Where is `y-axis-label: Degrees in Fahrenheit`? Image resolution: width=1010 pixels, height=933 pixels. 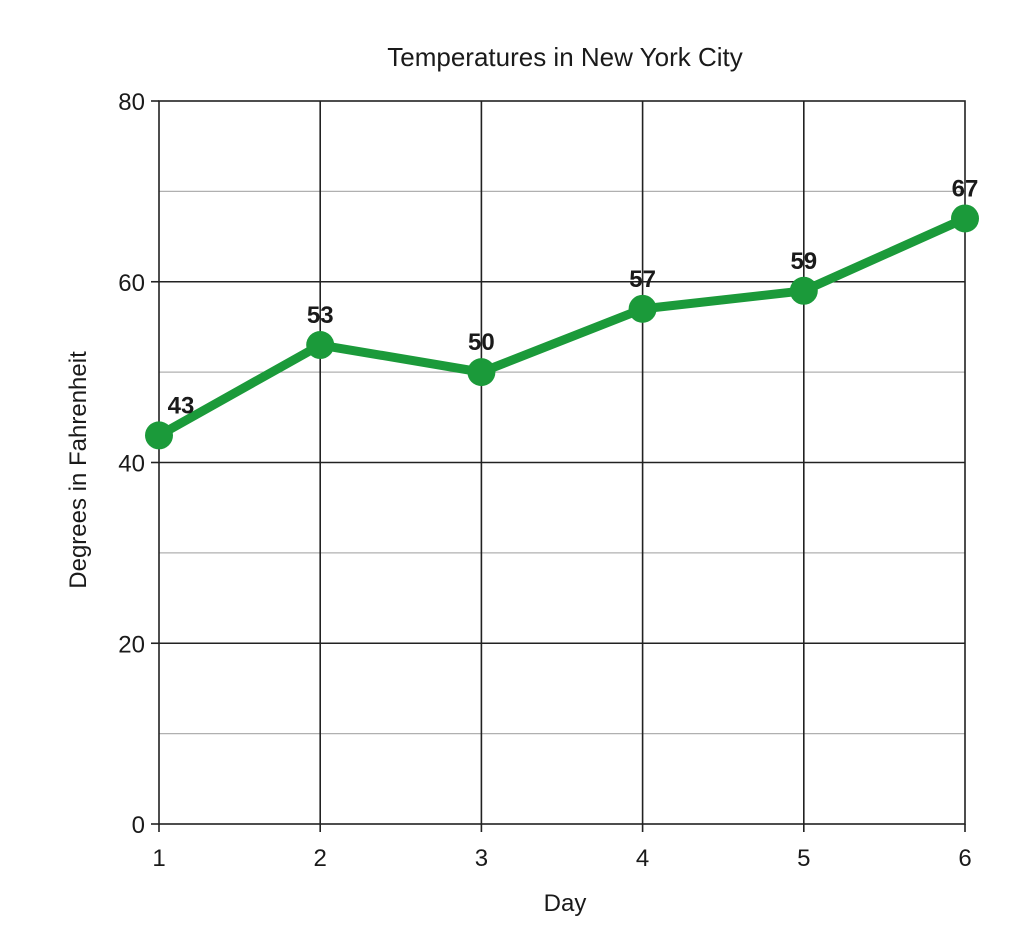
y-axis-label: Degrees in Fahrenheit is located at coordinates (78, 470).